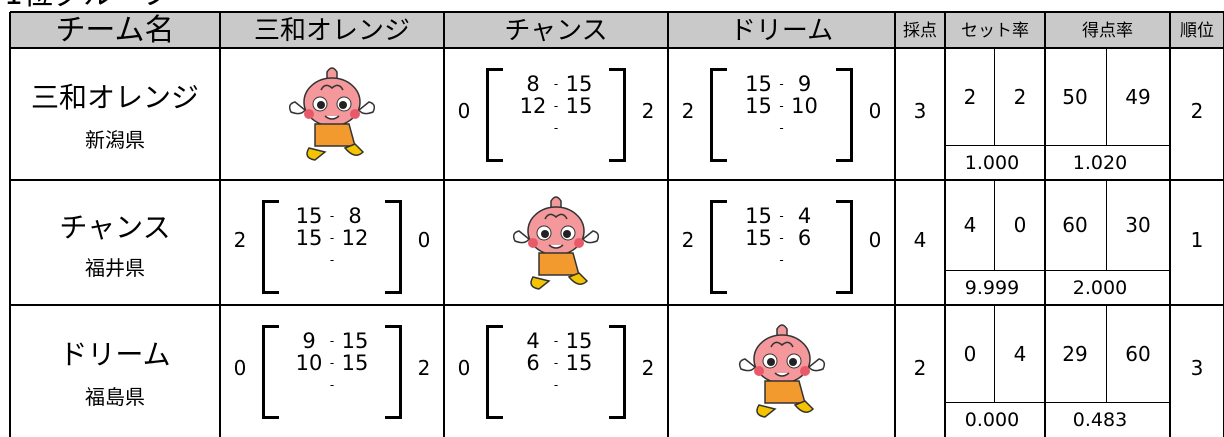 The height and width of the screenshot is (437, 1224). What do you see at coordinates (331, 31) in the screenshot?
I see `column-header: 三和オレンジ` at bounding box center [331, 31].